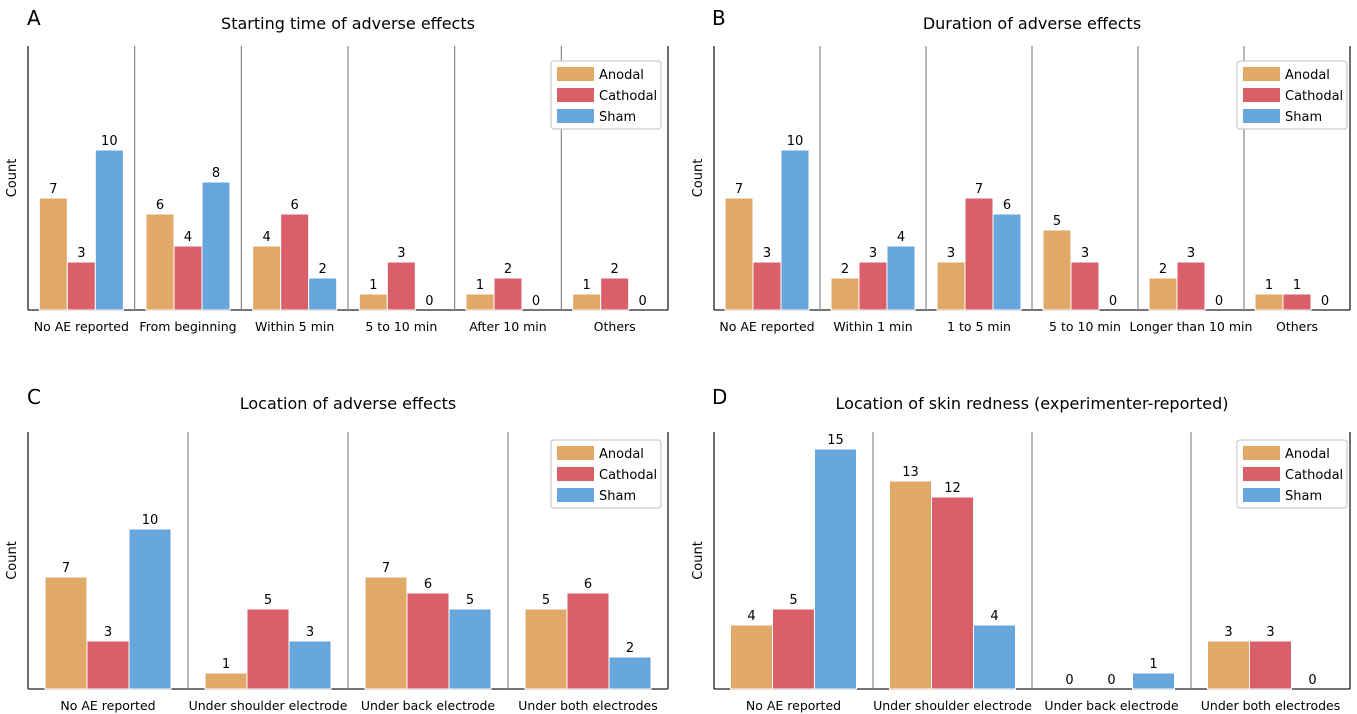 This screenshot has width=1357, height=714. What do you see at coordinates (617, 496) in the screenshot?
I see `legend-label: Sham` at bounding box center [617, 496].